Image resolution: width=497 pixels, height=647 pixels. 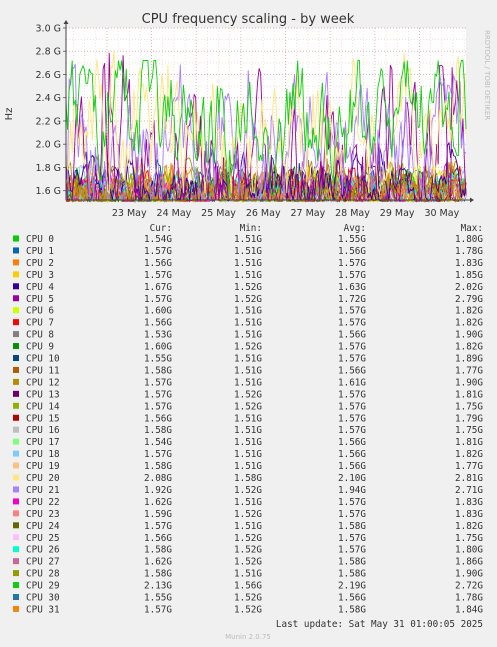 What do you see at coordinates (49, 75) in the screenshot?
I see `y-tick-label: 2.6 G` at bounding box center [49, 75].